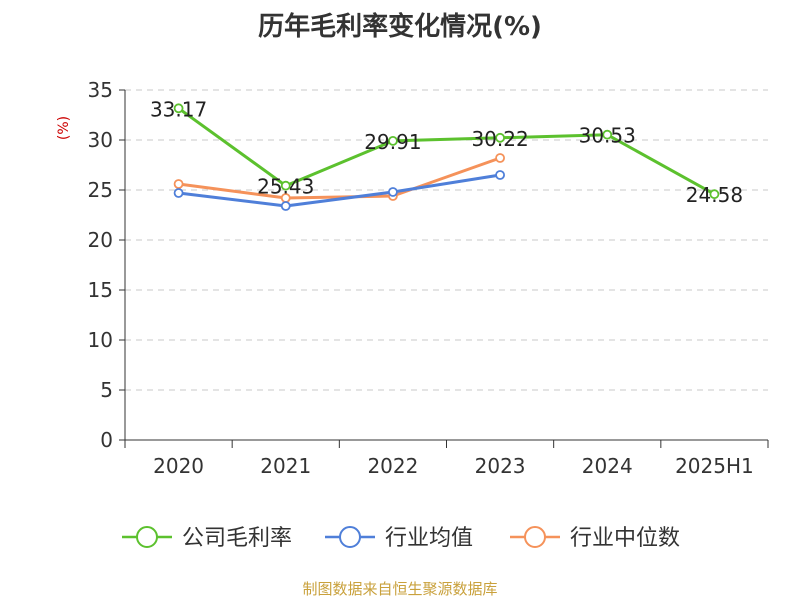  I want to click on y-tick-label: 5, so click(106, 390).